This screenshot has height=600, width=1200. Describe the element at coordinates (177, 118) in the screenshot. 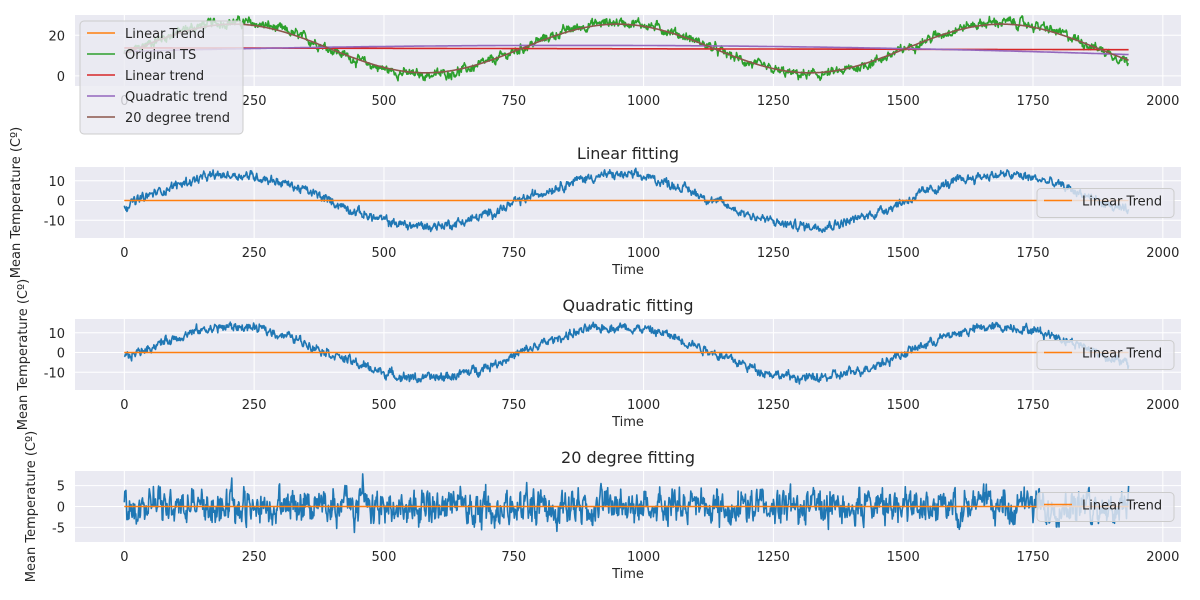

I see `legend-label: 20 degree trend` at that location.